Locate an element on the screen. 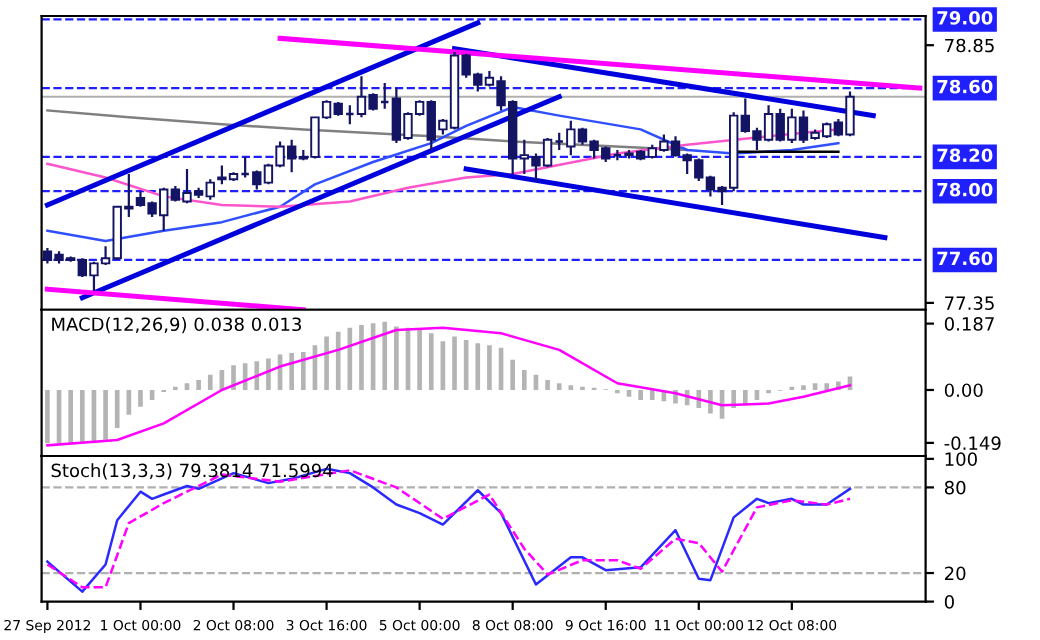 The height and width of the screenshot is (640, 1040). ref-line-label: 77.60 is located at coordinates (965, 258).